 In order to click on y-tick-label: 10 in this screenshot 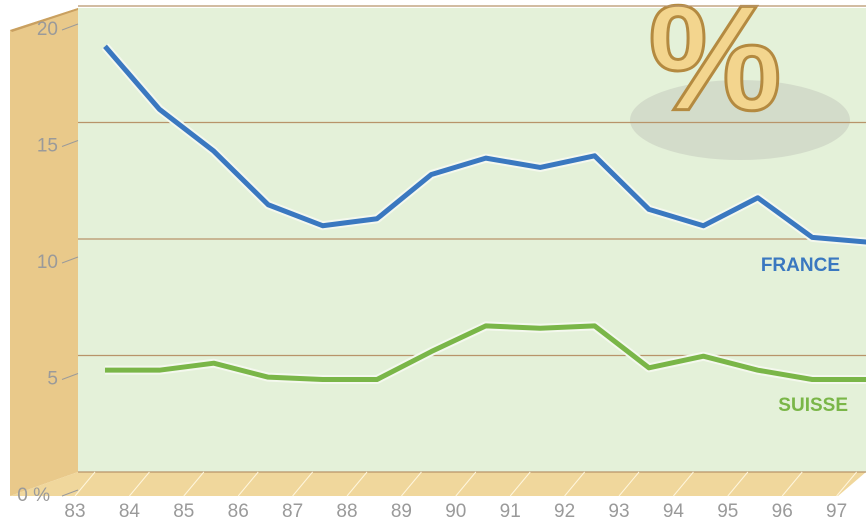, I will do `click(47, 262)`.